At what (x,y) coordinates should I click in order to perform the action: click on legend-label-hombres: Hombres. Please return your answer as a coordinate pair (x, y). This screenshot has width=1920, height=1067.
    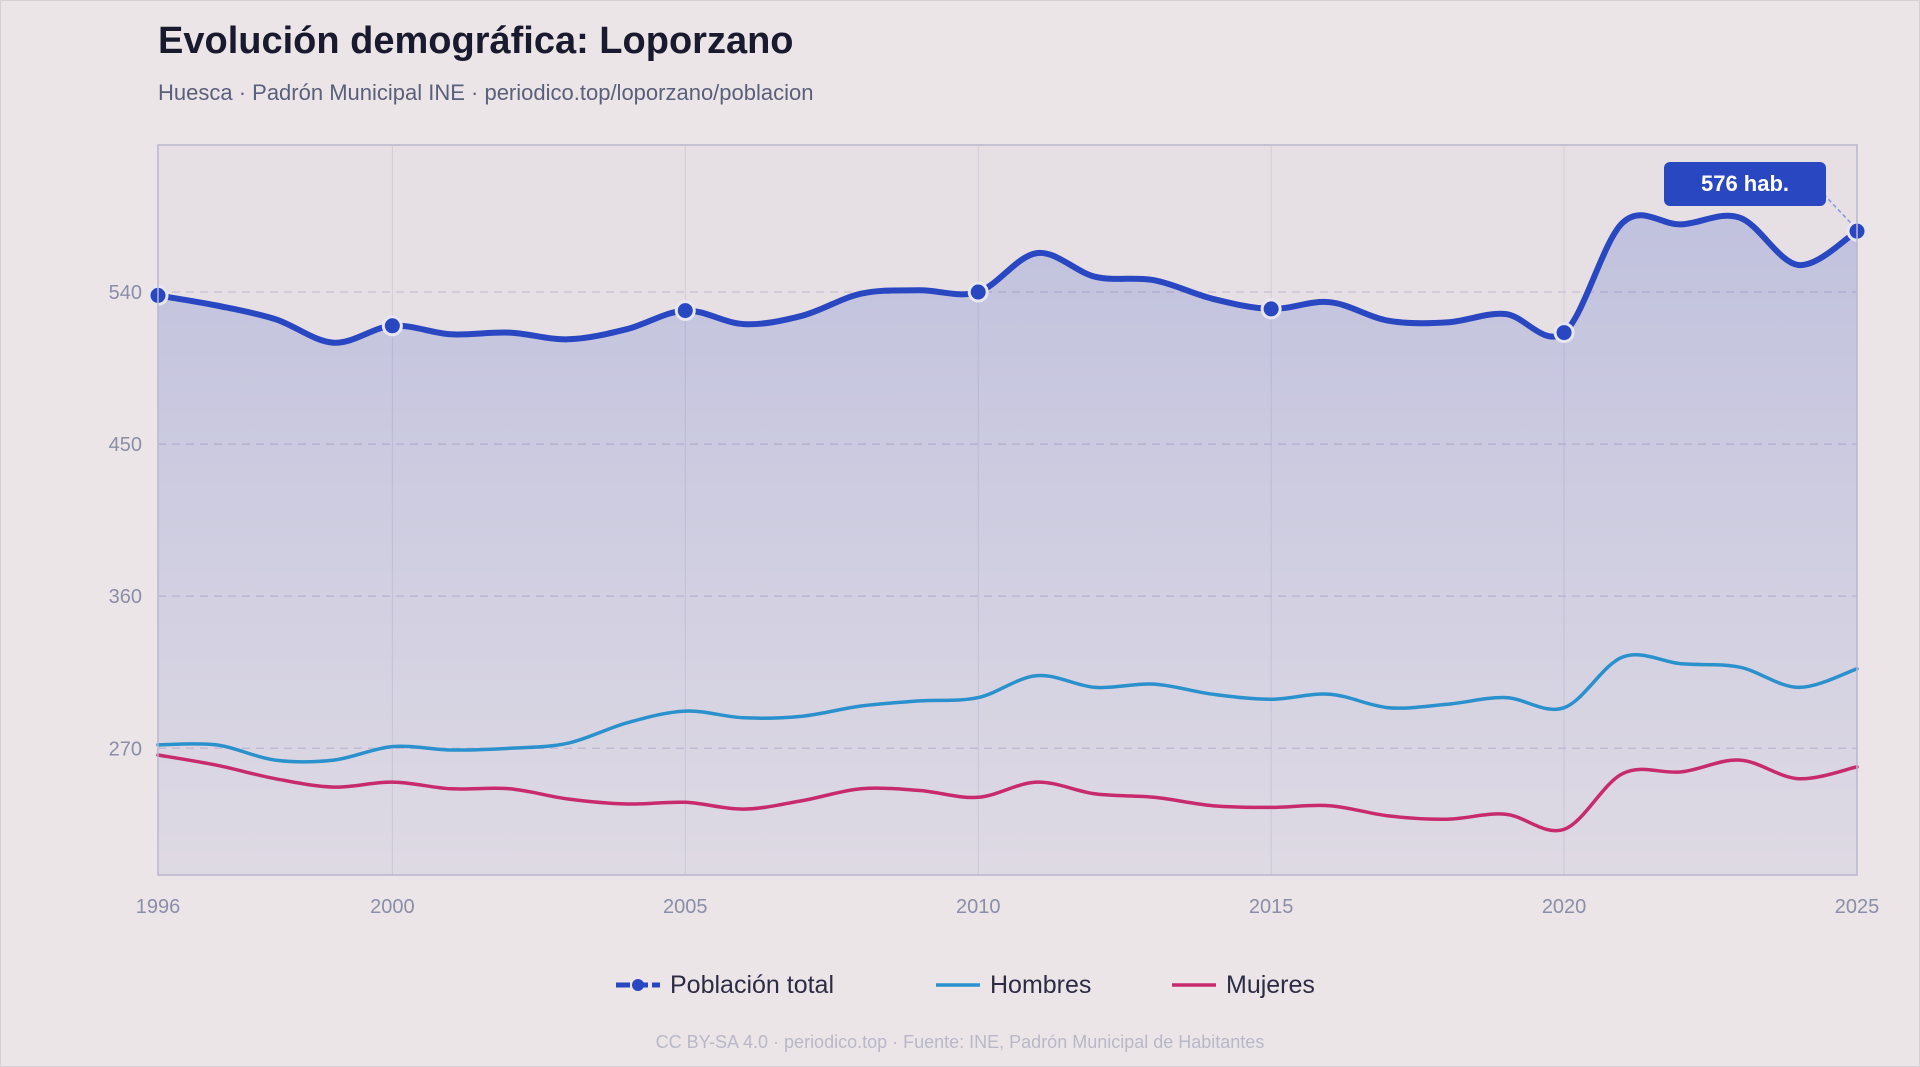
    Looking at the image, I should click on (1040, 985).